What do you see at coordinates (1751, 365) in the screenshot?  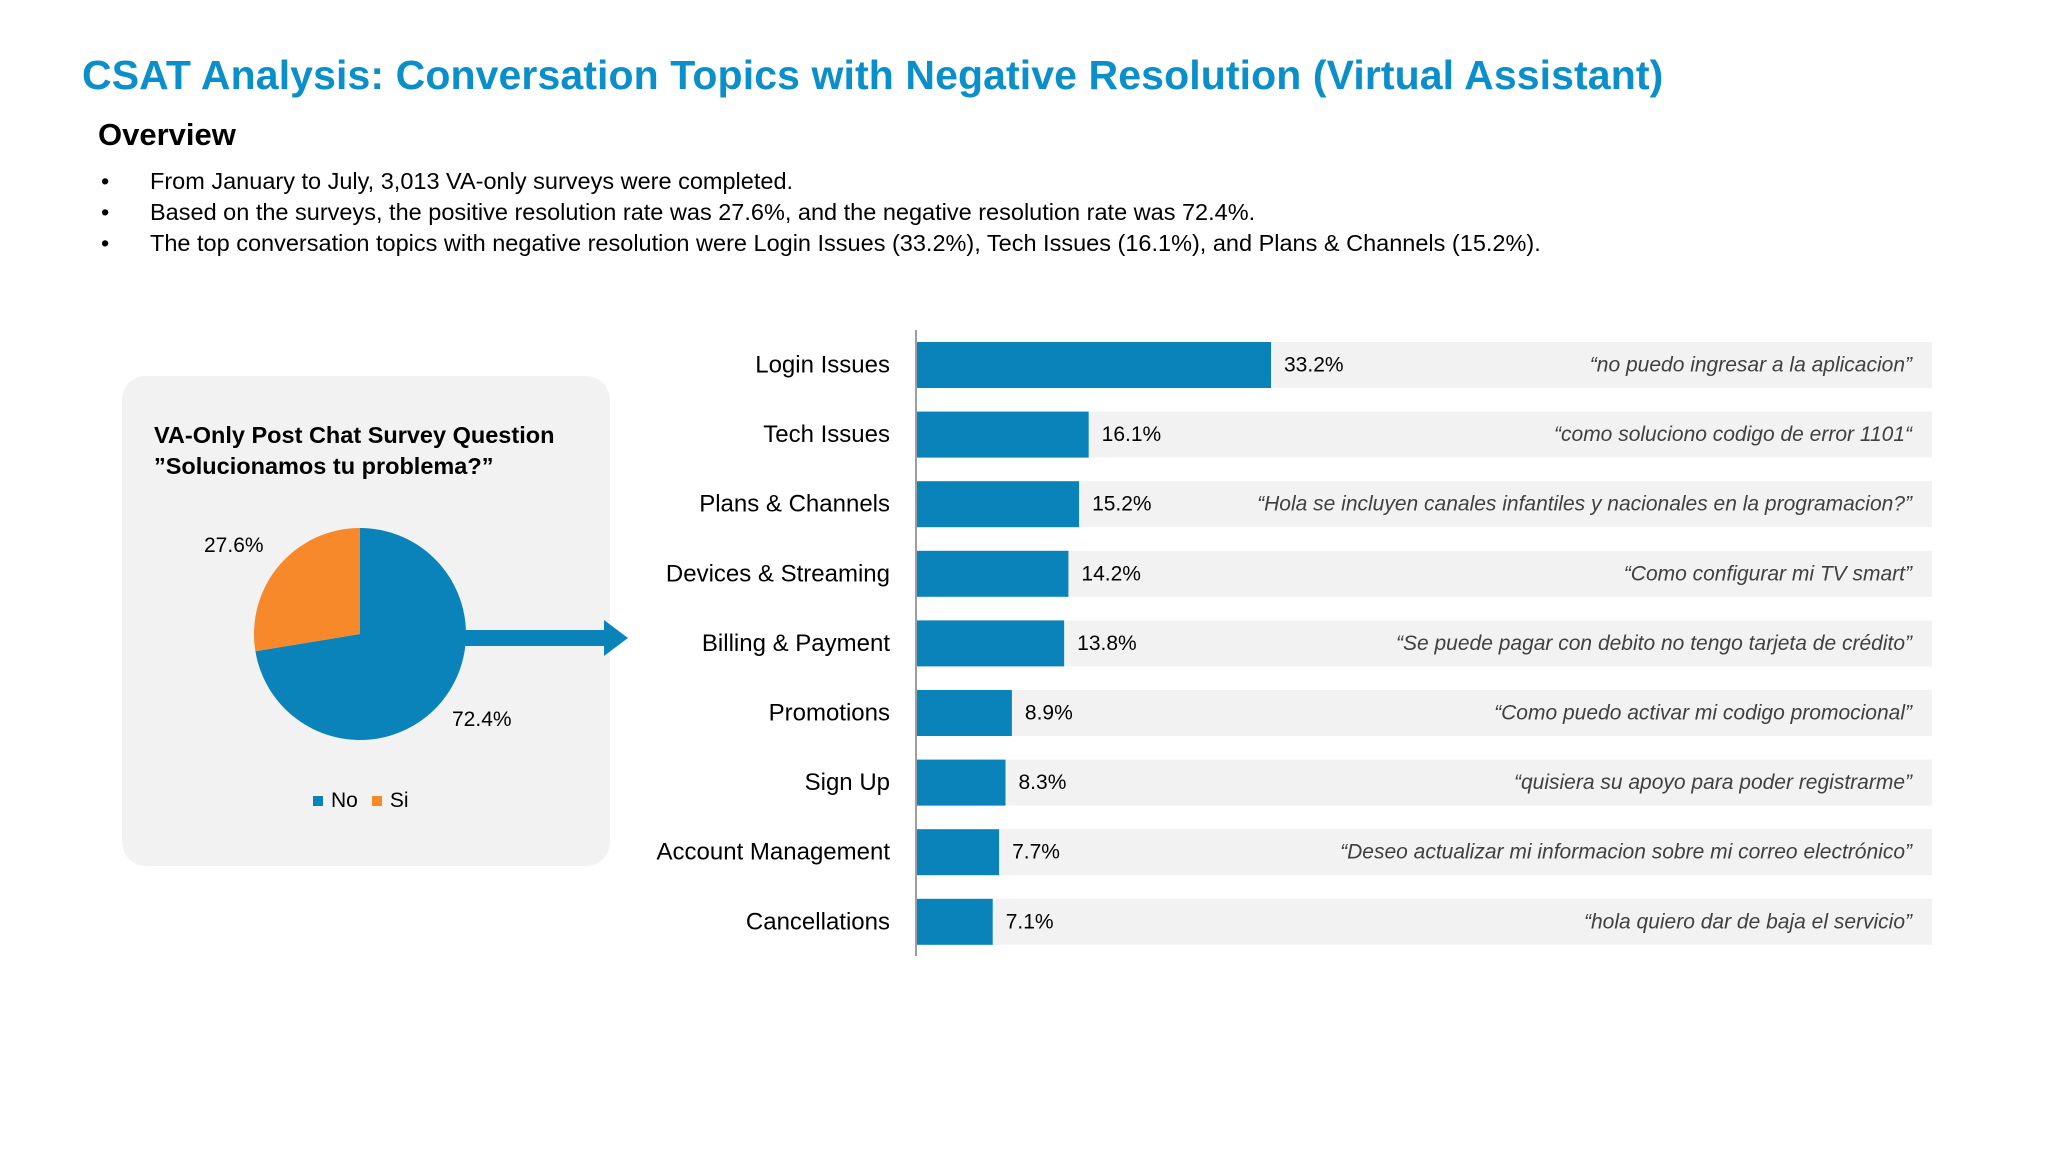 I see `topic-quote: “no puedo ingresar a la aplicacion”` at bounding box center [1751, 365].